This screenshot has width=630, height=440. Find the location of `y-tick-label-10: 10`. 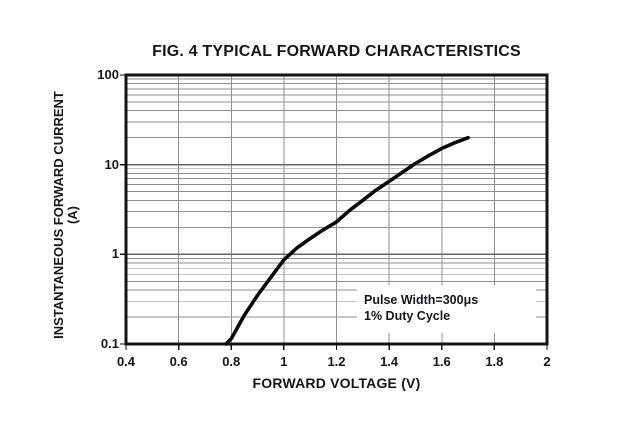

y-tick-label-10: 10 is located at coordinates (111, 164).